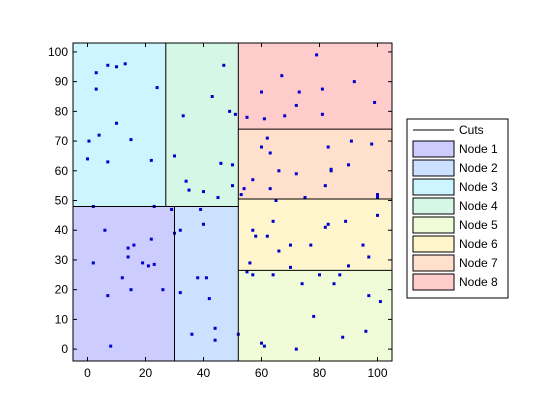  I want to click on legend-label: Node 7, so click(478, 263).